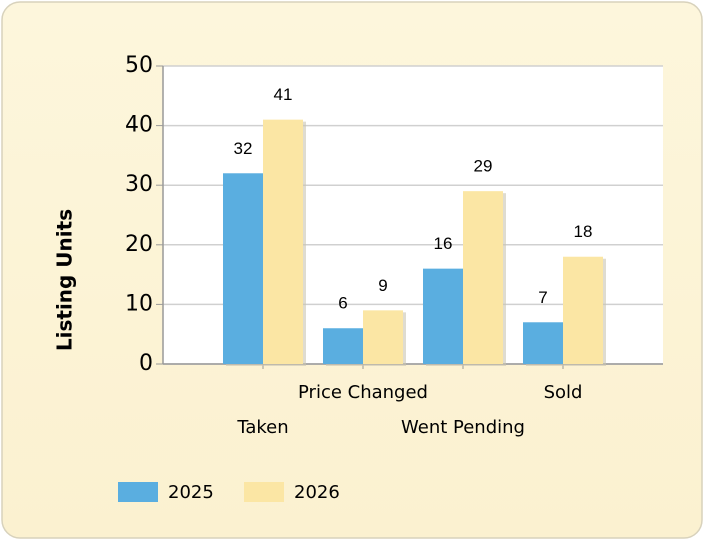  I want to click on y-axis-label: Listing Units, so click(65, 280).